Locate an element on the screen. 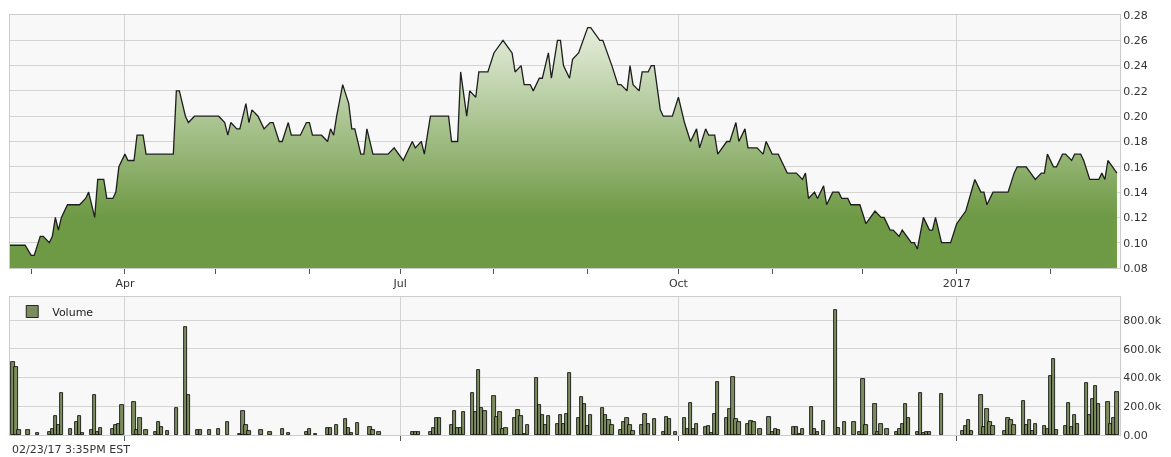  y-tick-label: 0.22 is located at coordinates (1135, 91).